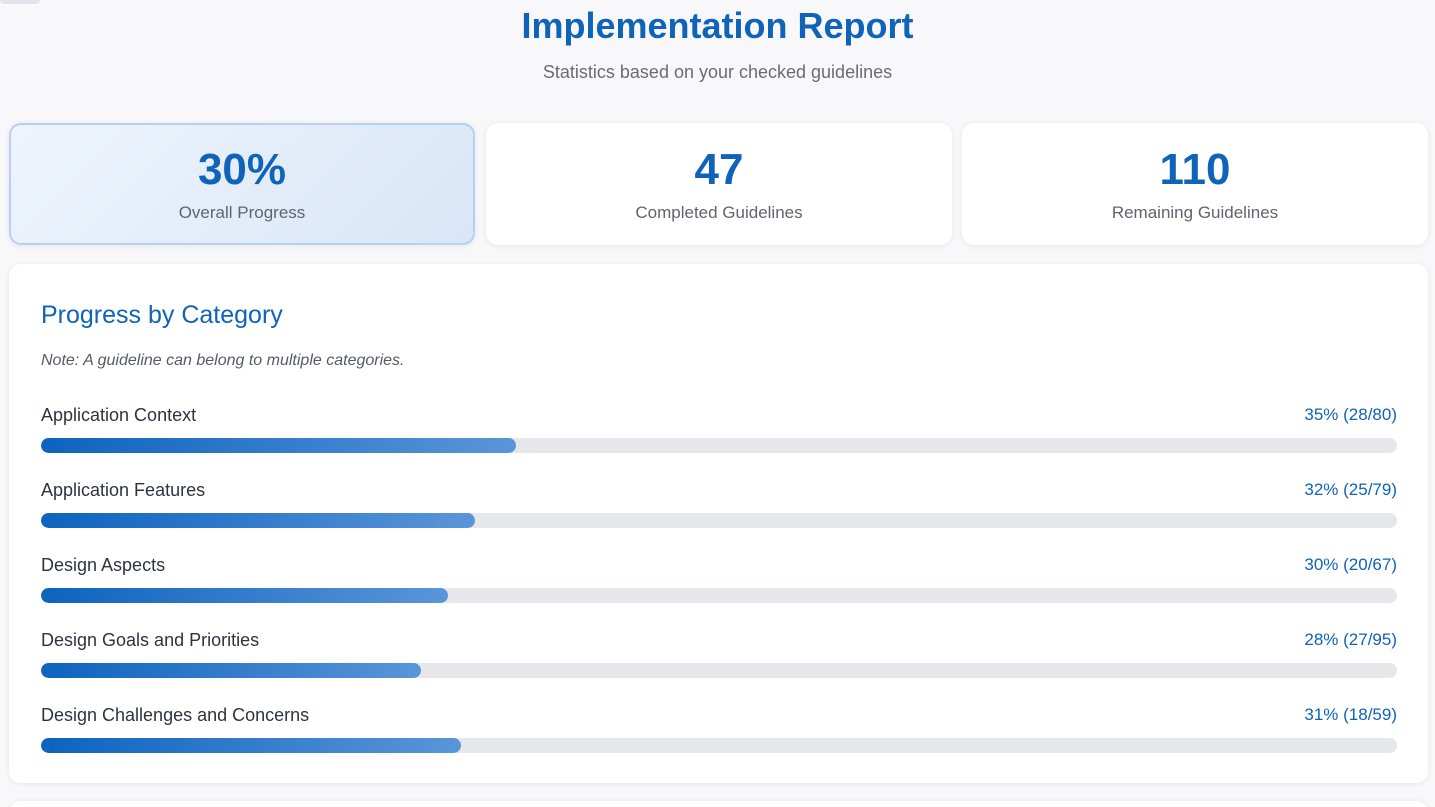 The width and height of the screenshot is (1435, 807). I want to click on stat-card-completed-guidelines: 47 Completed Guidelines, so click(719, 184).